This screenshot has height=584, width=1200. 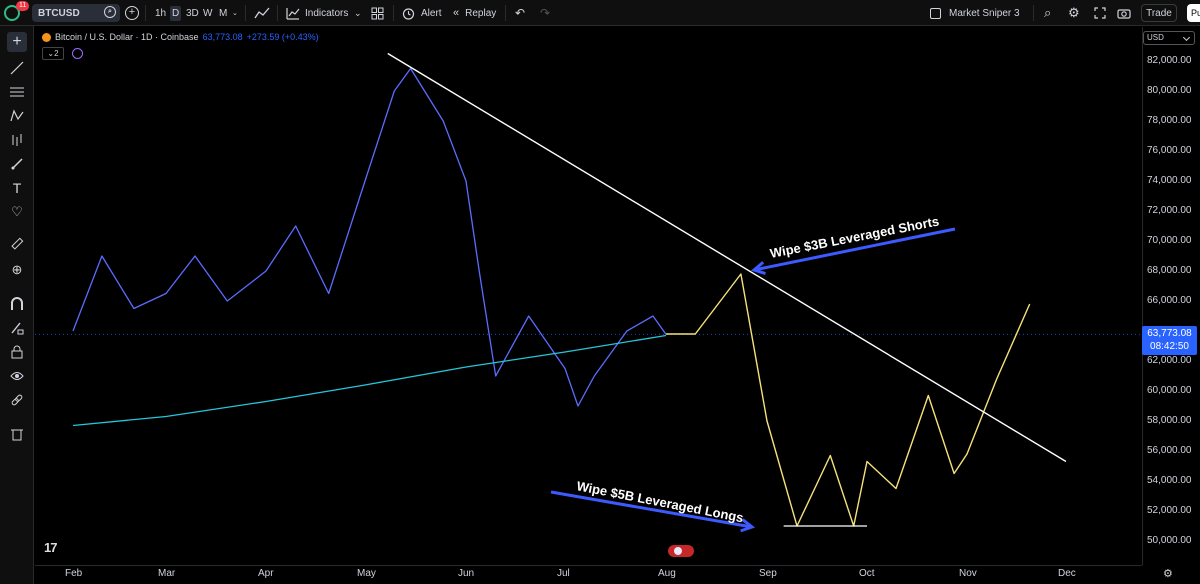 What do you see at coordinates (431, 13) in the screenshot?
I see `alert-label: Alert` at bounding box center [431, 13].